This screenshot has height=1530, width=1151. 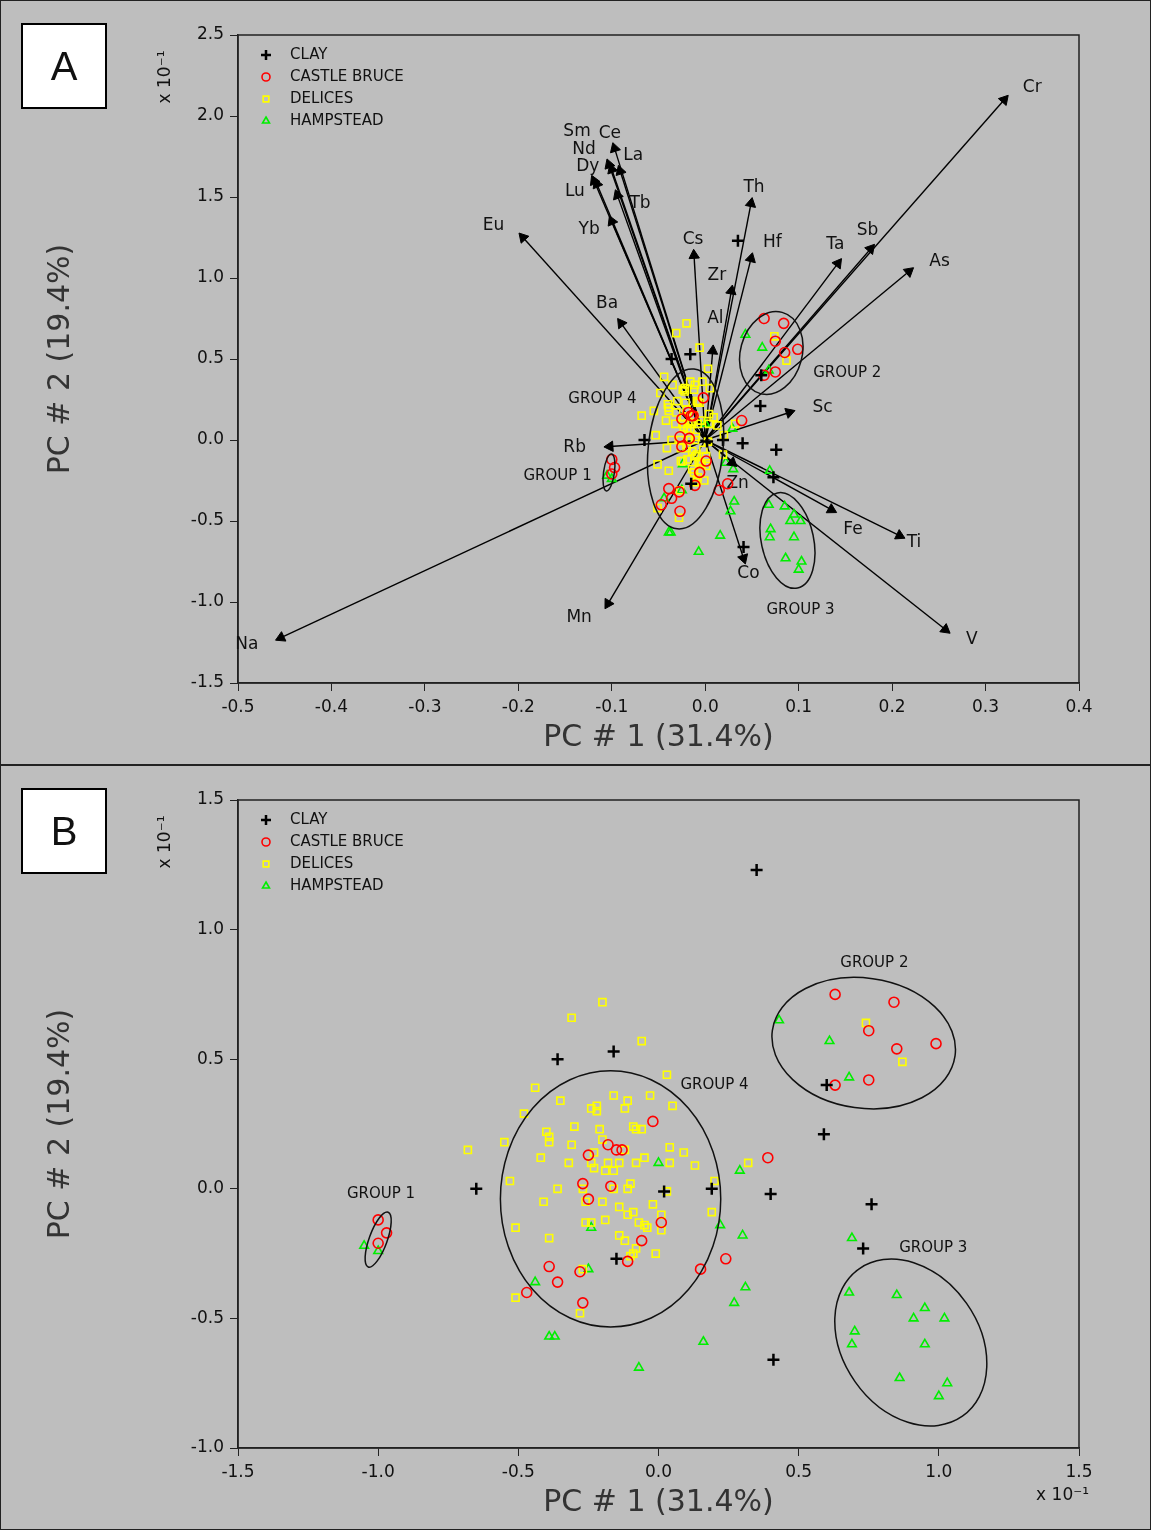 I want to click on x-tick-label: -1.0, so click(x=378, y=1470).